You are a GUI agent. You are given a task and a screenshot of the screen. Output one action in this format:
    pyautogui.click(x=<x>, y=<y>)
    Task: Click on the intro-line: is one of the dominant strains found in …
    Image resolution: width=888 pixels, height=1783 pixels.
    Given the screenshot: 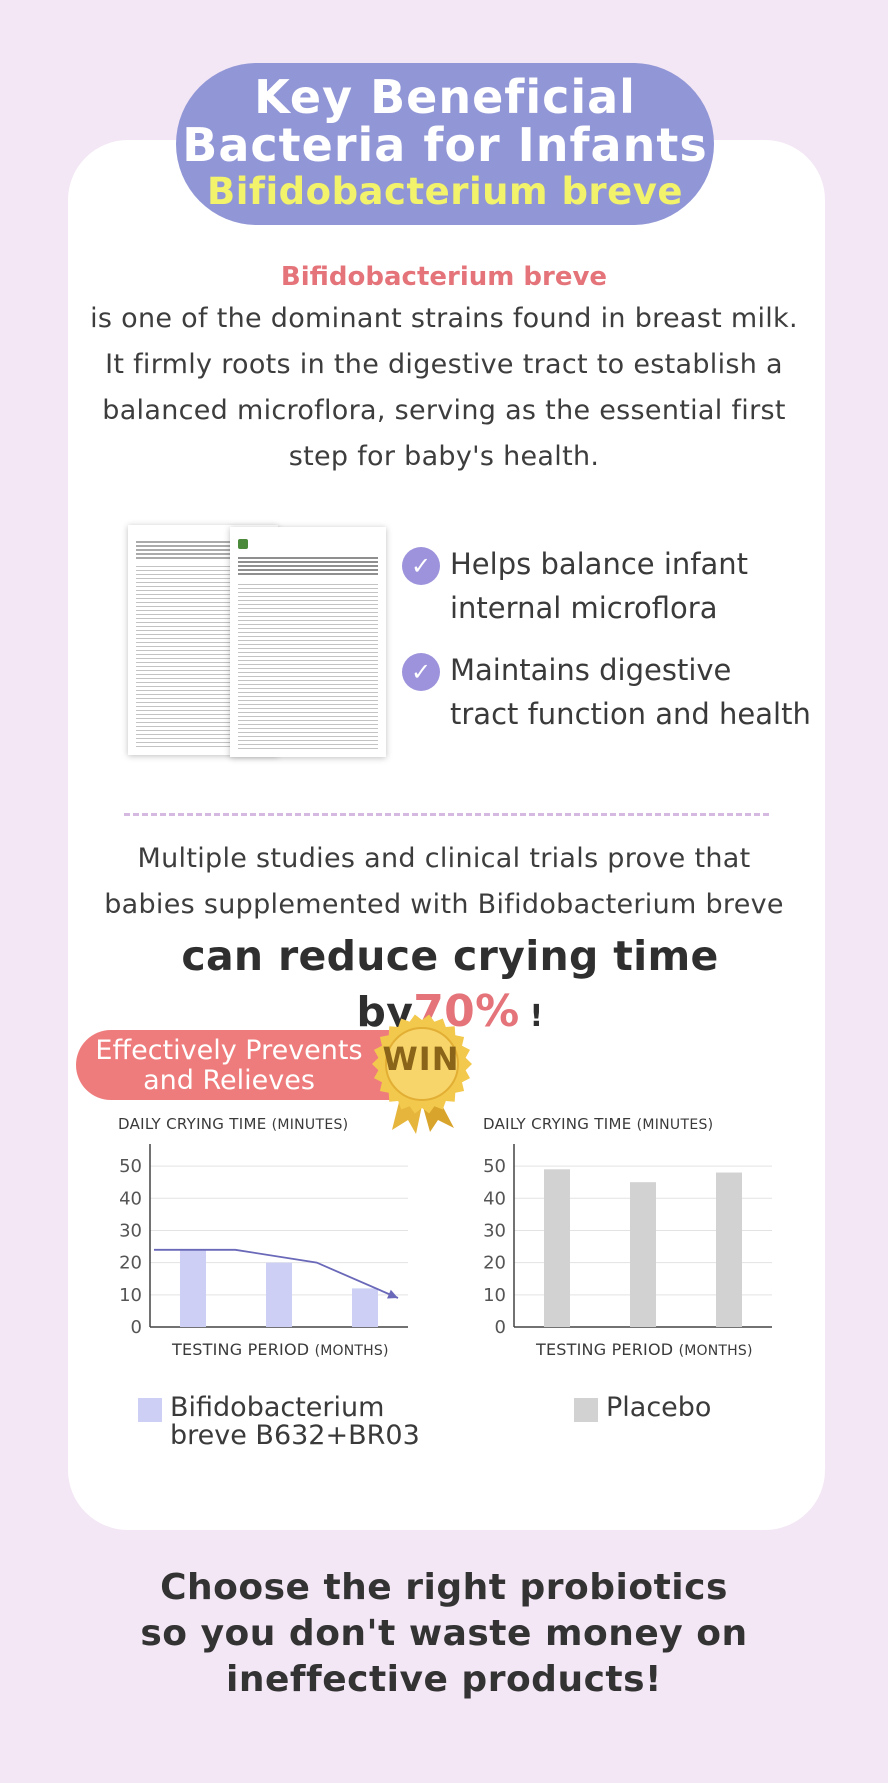 What is the action you would take?
    pyautogui.click(x=444, y=318)
    